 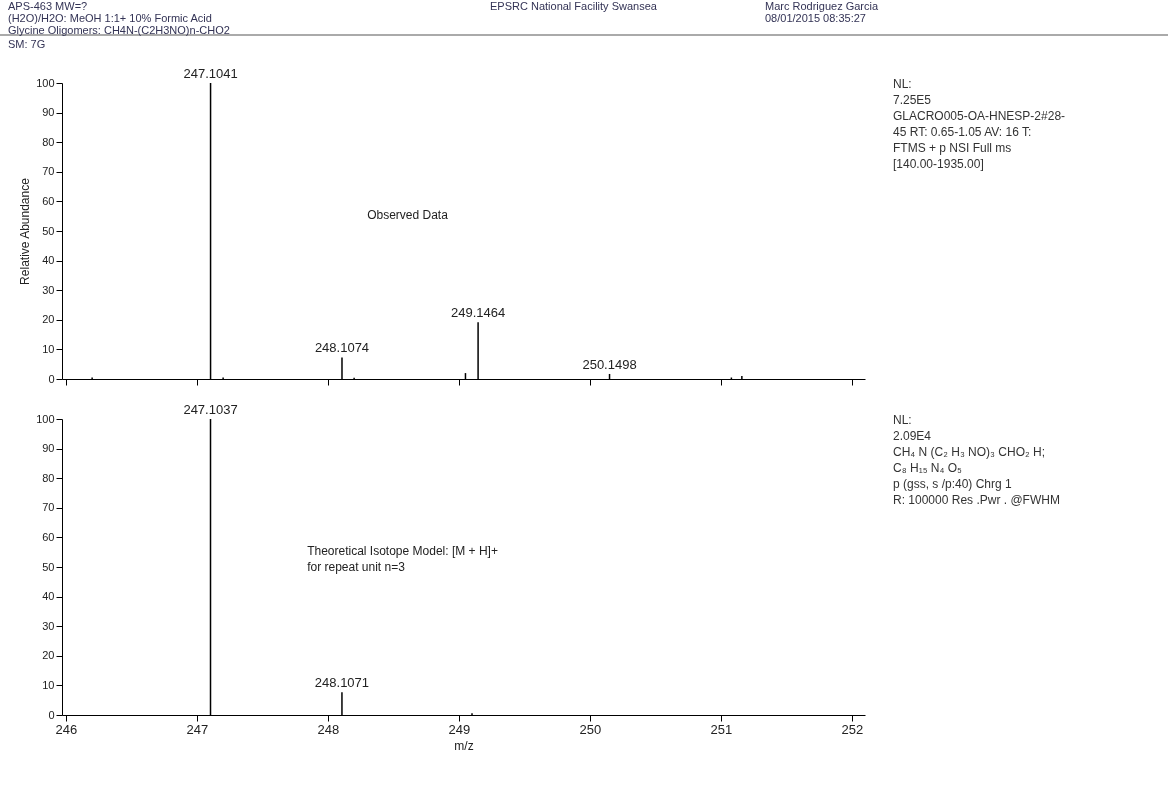 What do you see at coordinates (590, 729) in the screenshot?
I see `x-tick-label: 250` at bounding box center [590, 729].